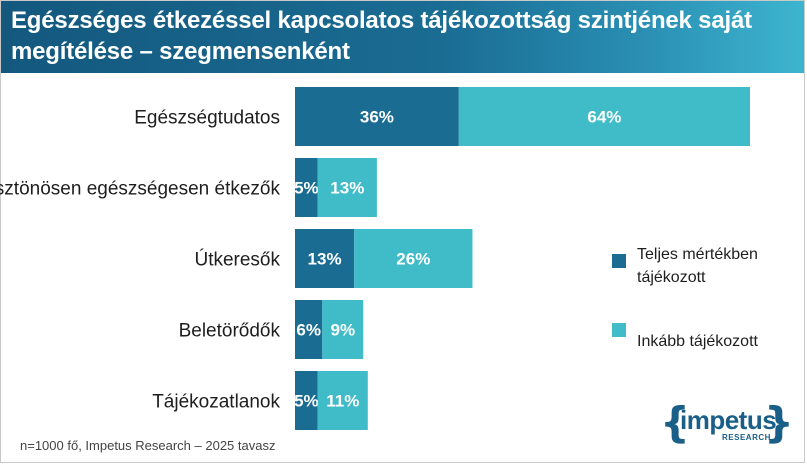 This screenshot has height=465, width=807. Describe the element at coordinates (697, 266) in the screenshot. I see `legend-label: Teljes mértékben tájékozott` at that location.